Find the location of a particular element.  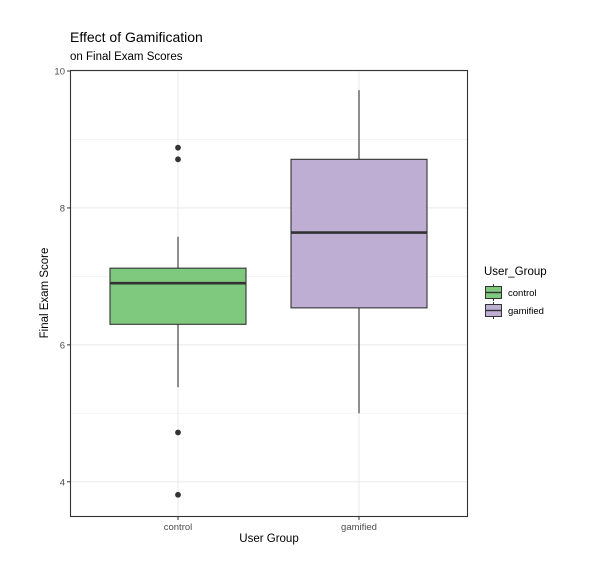

legend-keys: control gamified is located at coordinates (514, 301).